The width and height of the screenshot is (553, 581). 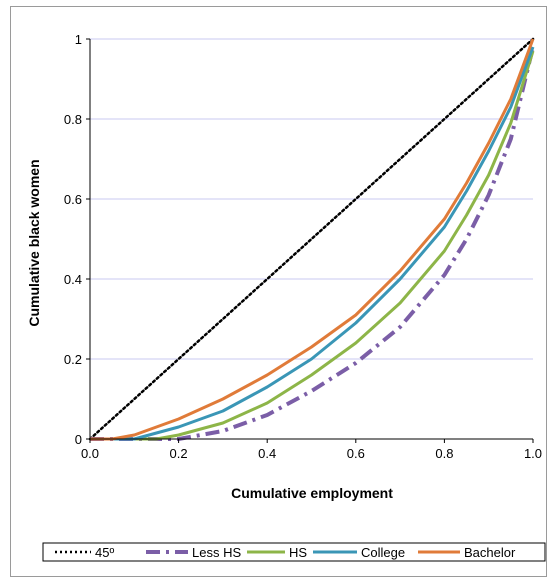 I want to click on y-tick-label: 0.8, so click(x=73, y=119).